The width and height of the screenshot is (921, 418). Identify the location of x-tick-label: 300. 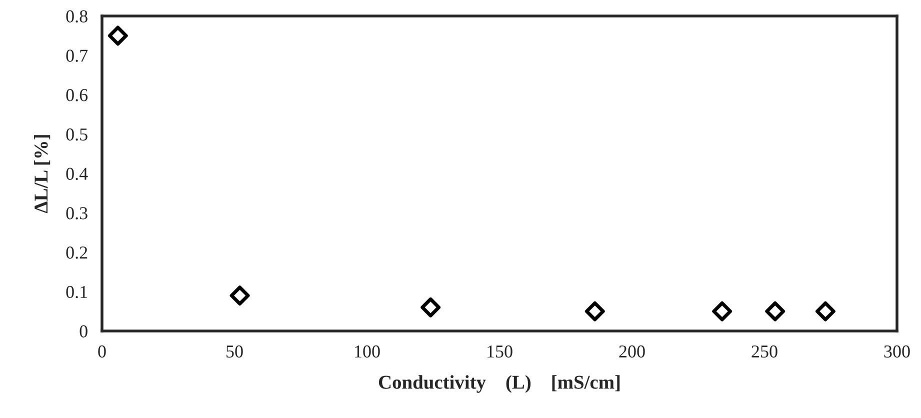
(897, 351).